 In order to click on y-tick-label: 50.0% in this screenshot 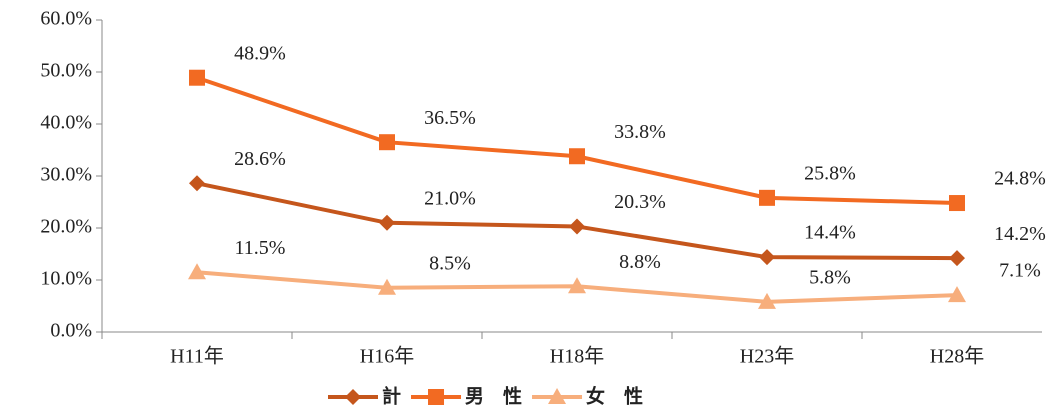, I will do `click(66, 71)`.